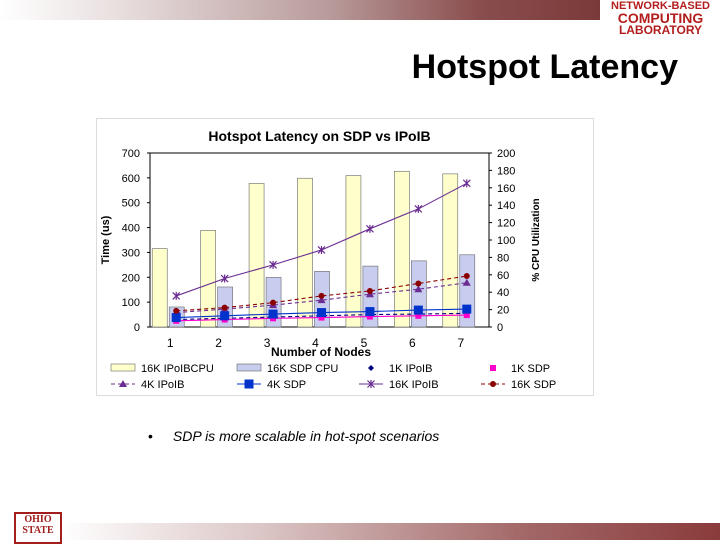  I want to click on university-logo: OHIO STATE, so click(38, 528).